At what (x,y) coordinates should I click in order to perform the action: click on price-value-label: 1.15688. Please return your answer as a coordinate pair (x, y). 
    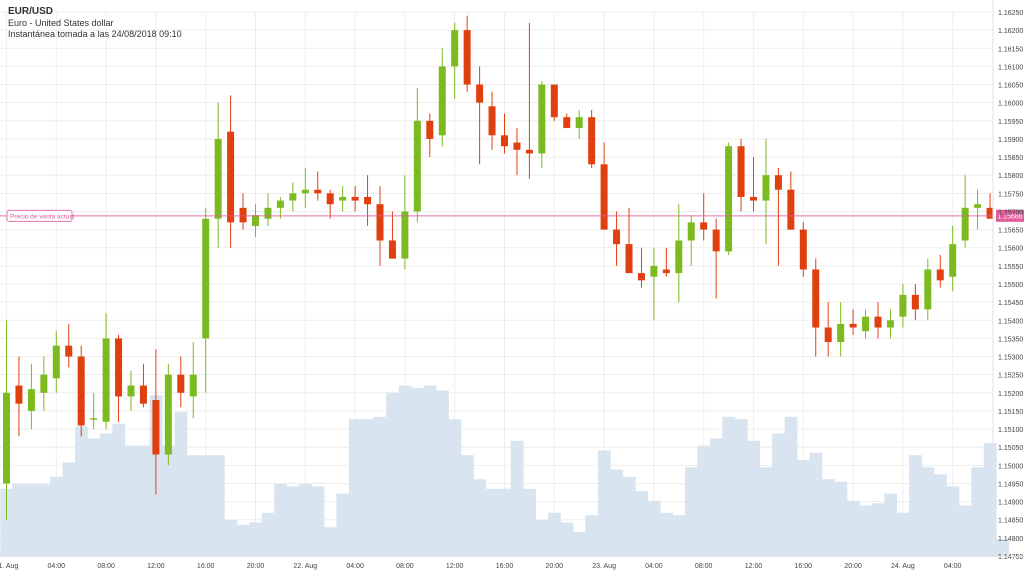
    Looking at the image, I should click on (1009, 216).